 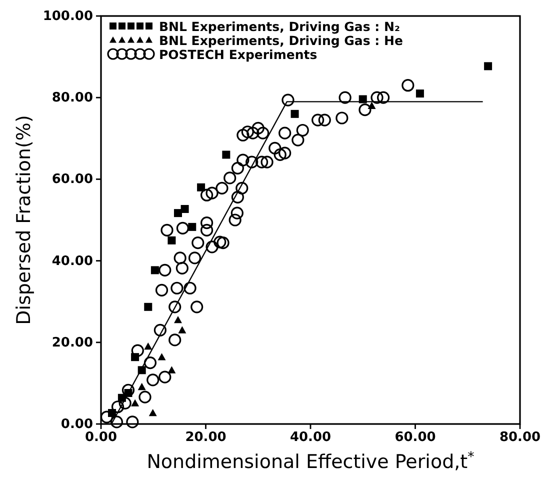 What do you see at coordinates (205, 437) in the screenshot?
I see `x-tick-label: 20.00` at bounding box center [205, 437].